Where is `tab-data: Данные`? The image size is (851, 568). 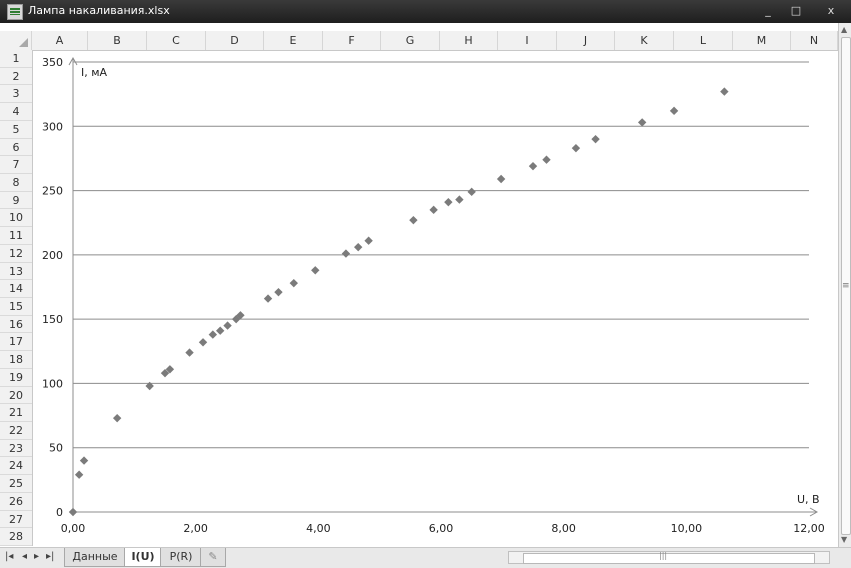 tab-data: Данные is located at coordinates (95, 557).